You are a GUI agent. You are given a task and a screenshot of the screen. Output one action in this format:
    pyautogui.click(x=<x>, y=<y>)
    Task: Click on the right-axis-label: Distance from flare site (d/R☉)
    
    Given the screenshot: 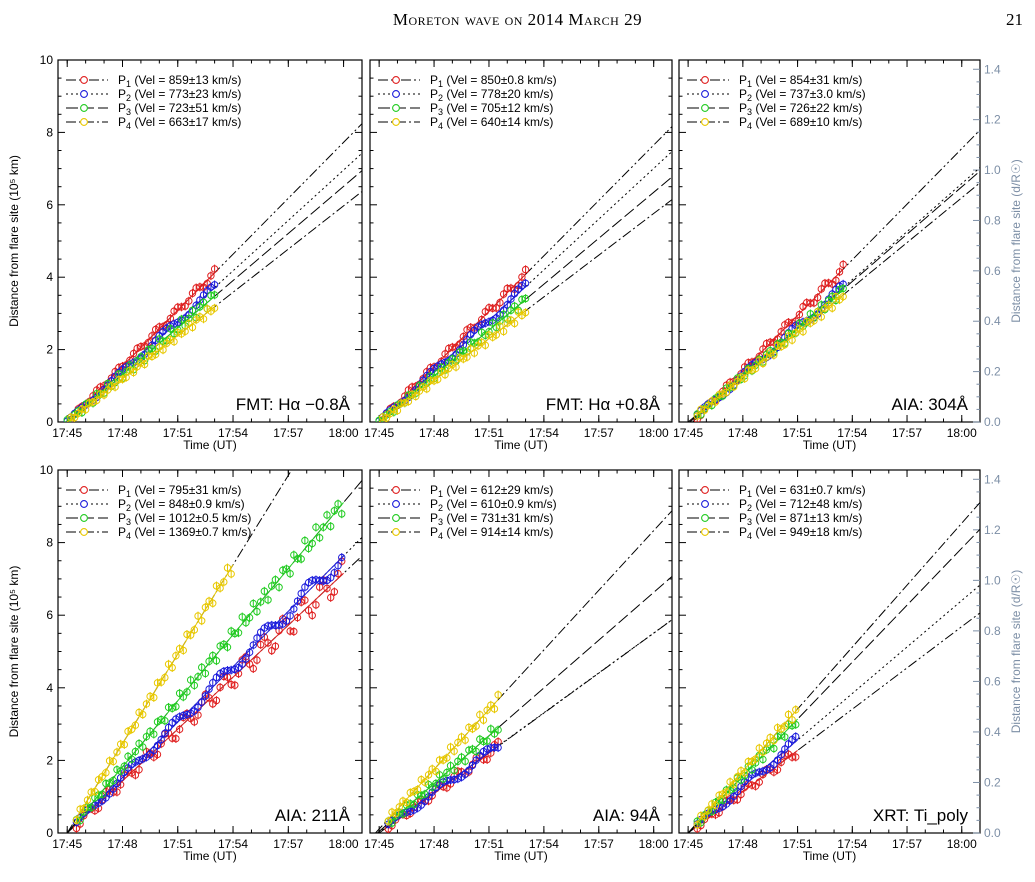 What is the action you would take?
    pyautogui.click(x=1016, y=240)
    